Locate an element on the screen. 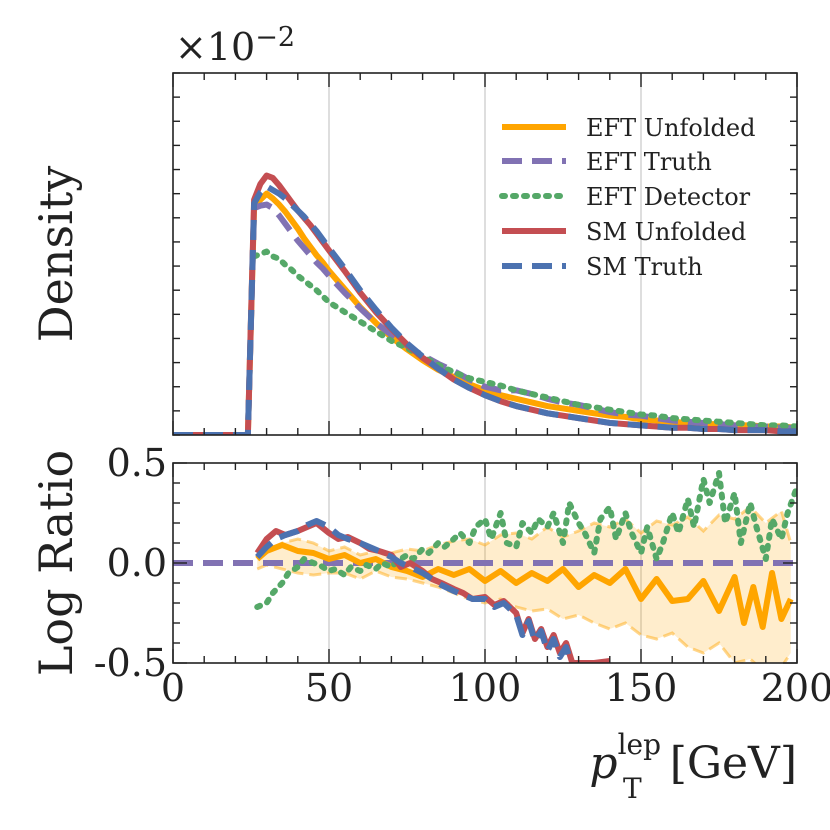 The height and width of the screenshot is (830, 830). ratio-y-tick-label: 0.0 is located at coordinates (137, 563).